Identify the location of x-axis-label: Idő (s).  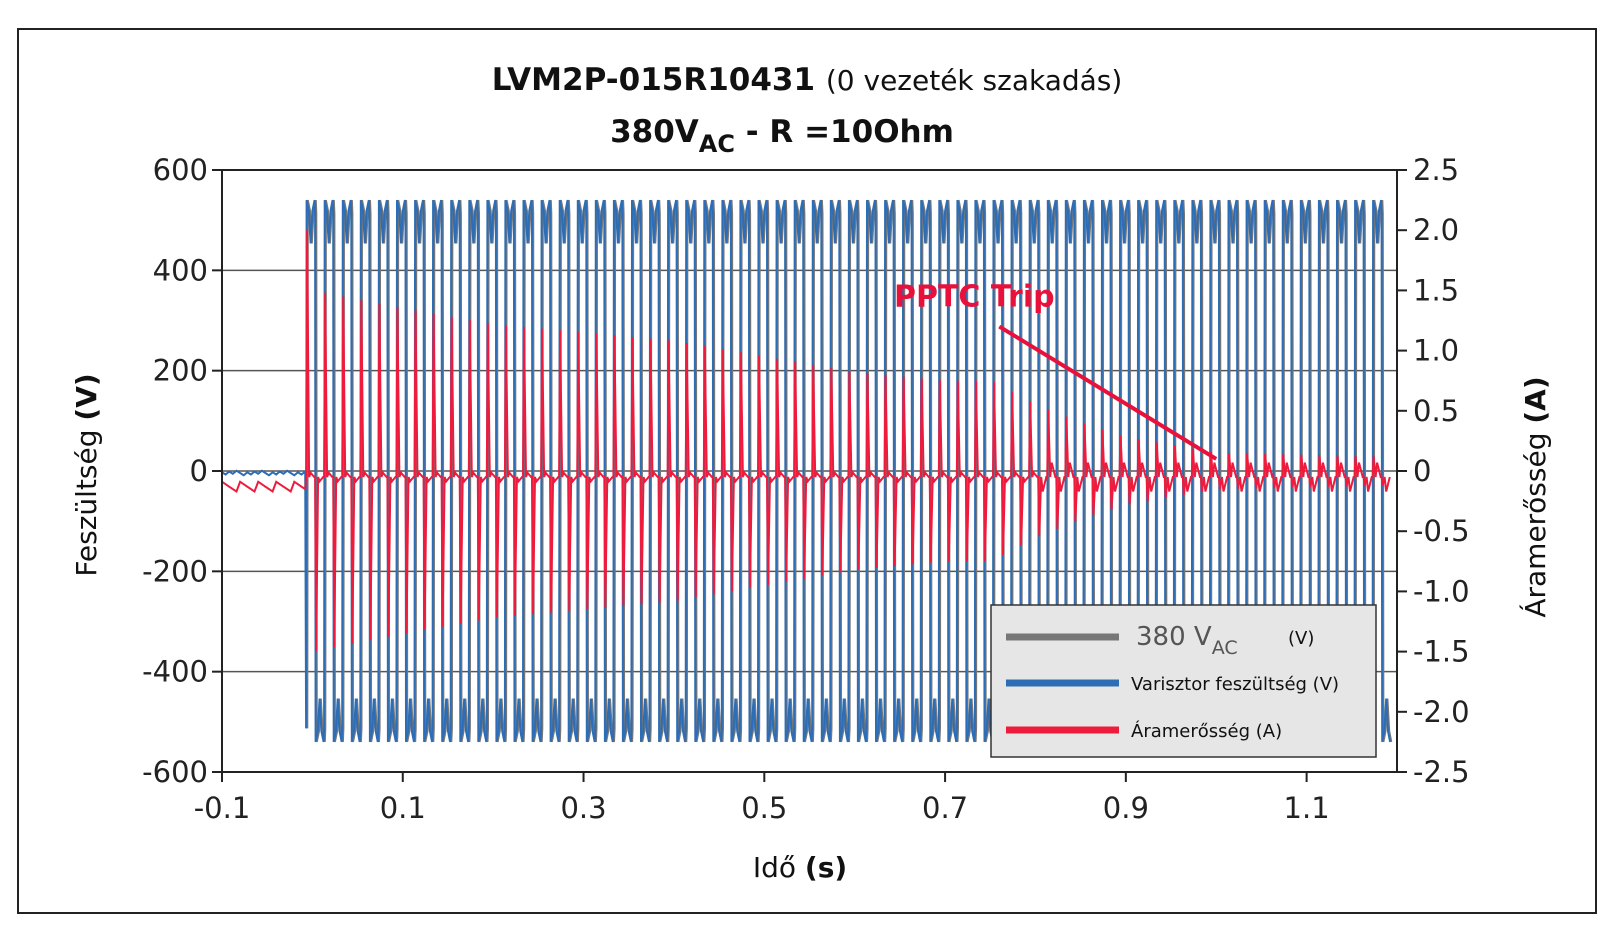
(800, 867).